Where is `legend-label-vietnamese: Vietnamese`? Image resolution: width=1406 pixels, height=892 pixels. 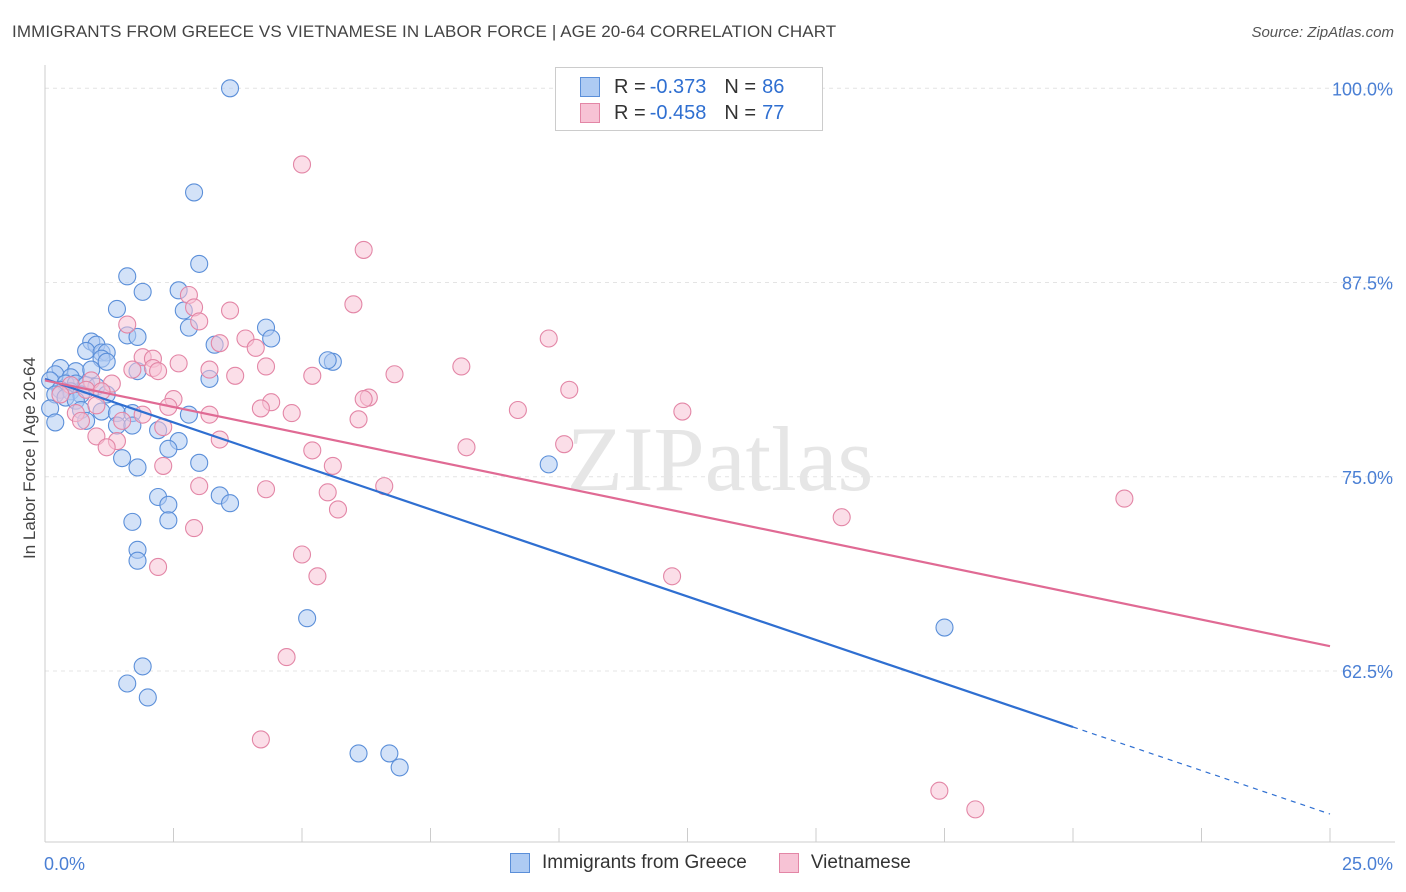
legend-label-vietnamese: Vietnamese is located at coordinates (860, 862).